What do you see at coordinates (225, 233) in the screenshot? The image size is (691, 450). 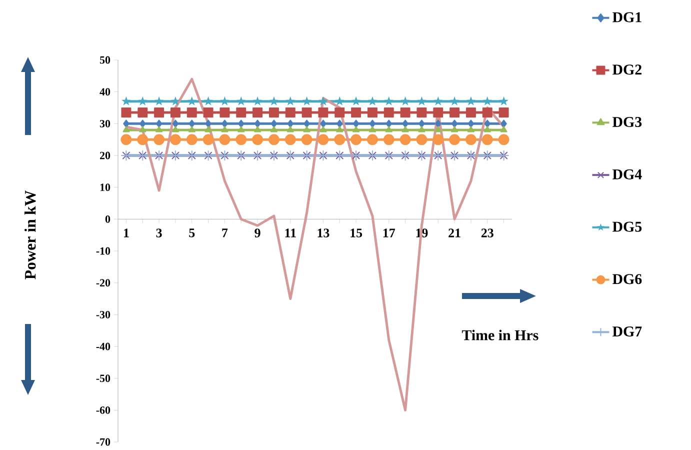 I see `x-tick-label: 7` at bounding box center [225, 233].